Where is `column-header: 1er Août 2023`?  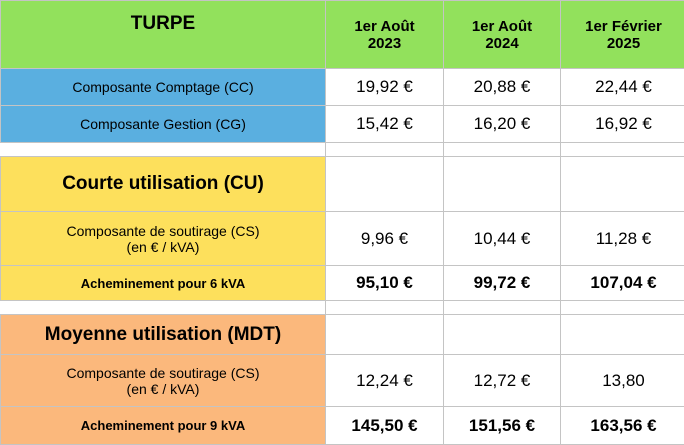
column-header: 1er Août 2023 is located at coordinates (385, 35).